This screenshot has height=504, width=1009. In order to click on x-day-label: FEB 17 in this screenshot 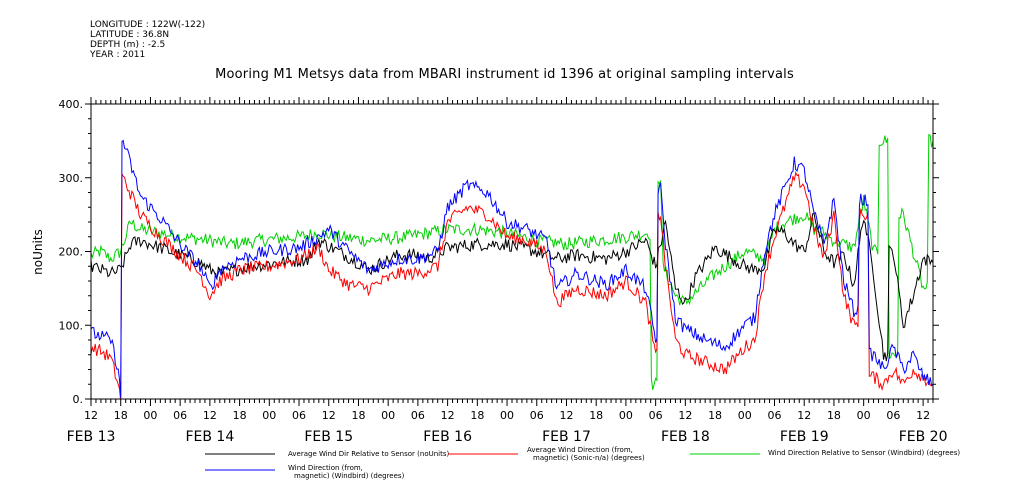, I will do `click(566, 437)`.